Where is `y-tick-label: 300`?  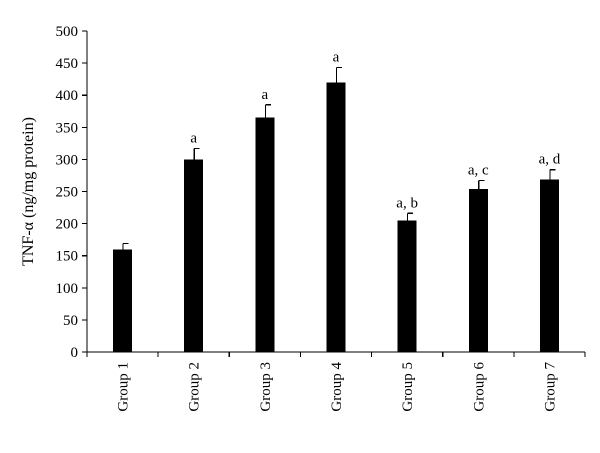
y-tick-label: 300 is located at coordinates (67, 160).